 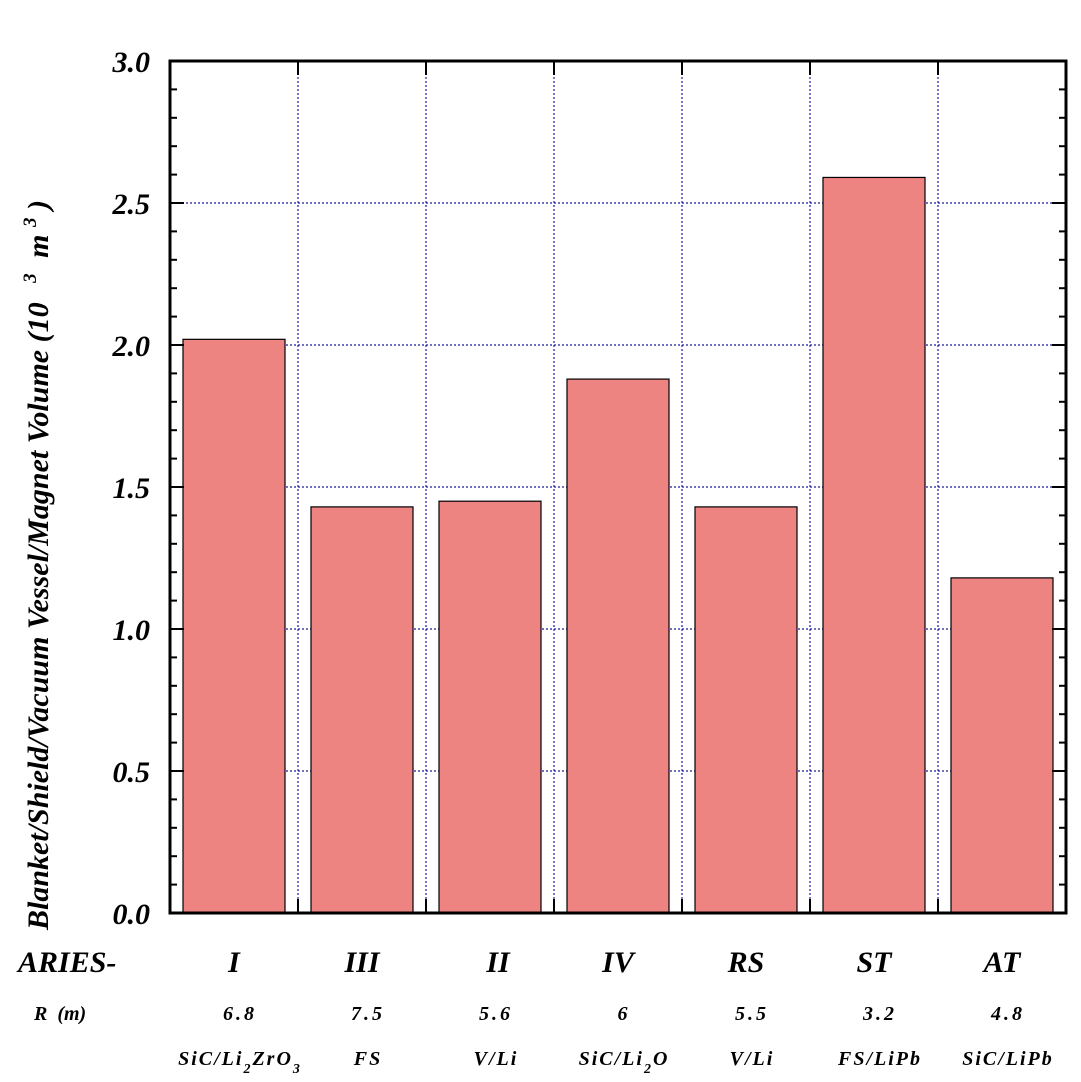 I want to click on material-label: SiC/LiPb, so click(x=1008, y=1059).